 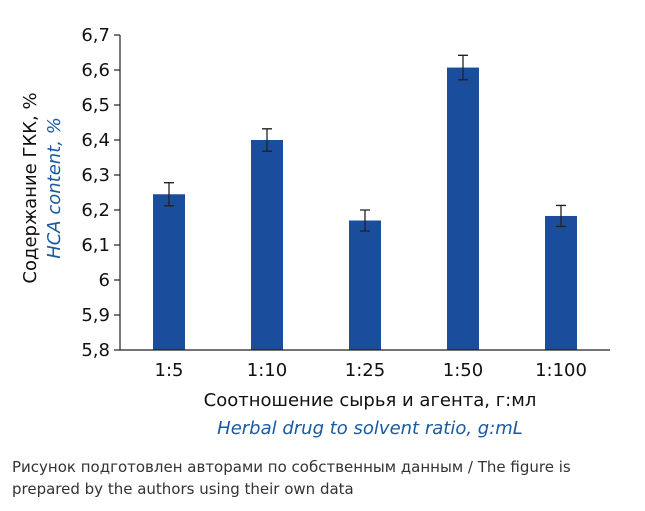 I want to click on x-tick-label: 1:50, so click(x=463, y=370).